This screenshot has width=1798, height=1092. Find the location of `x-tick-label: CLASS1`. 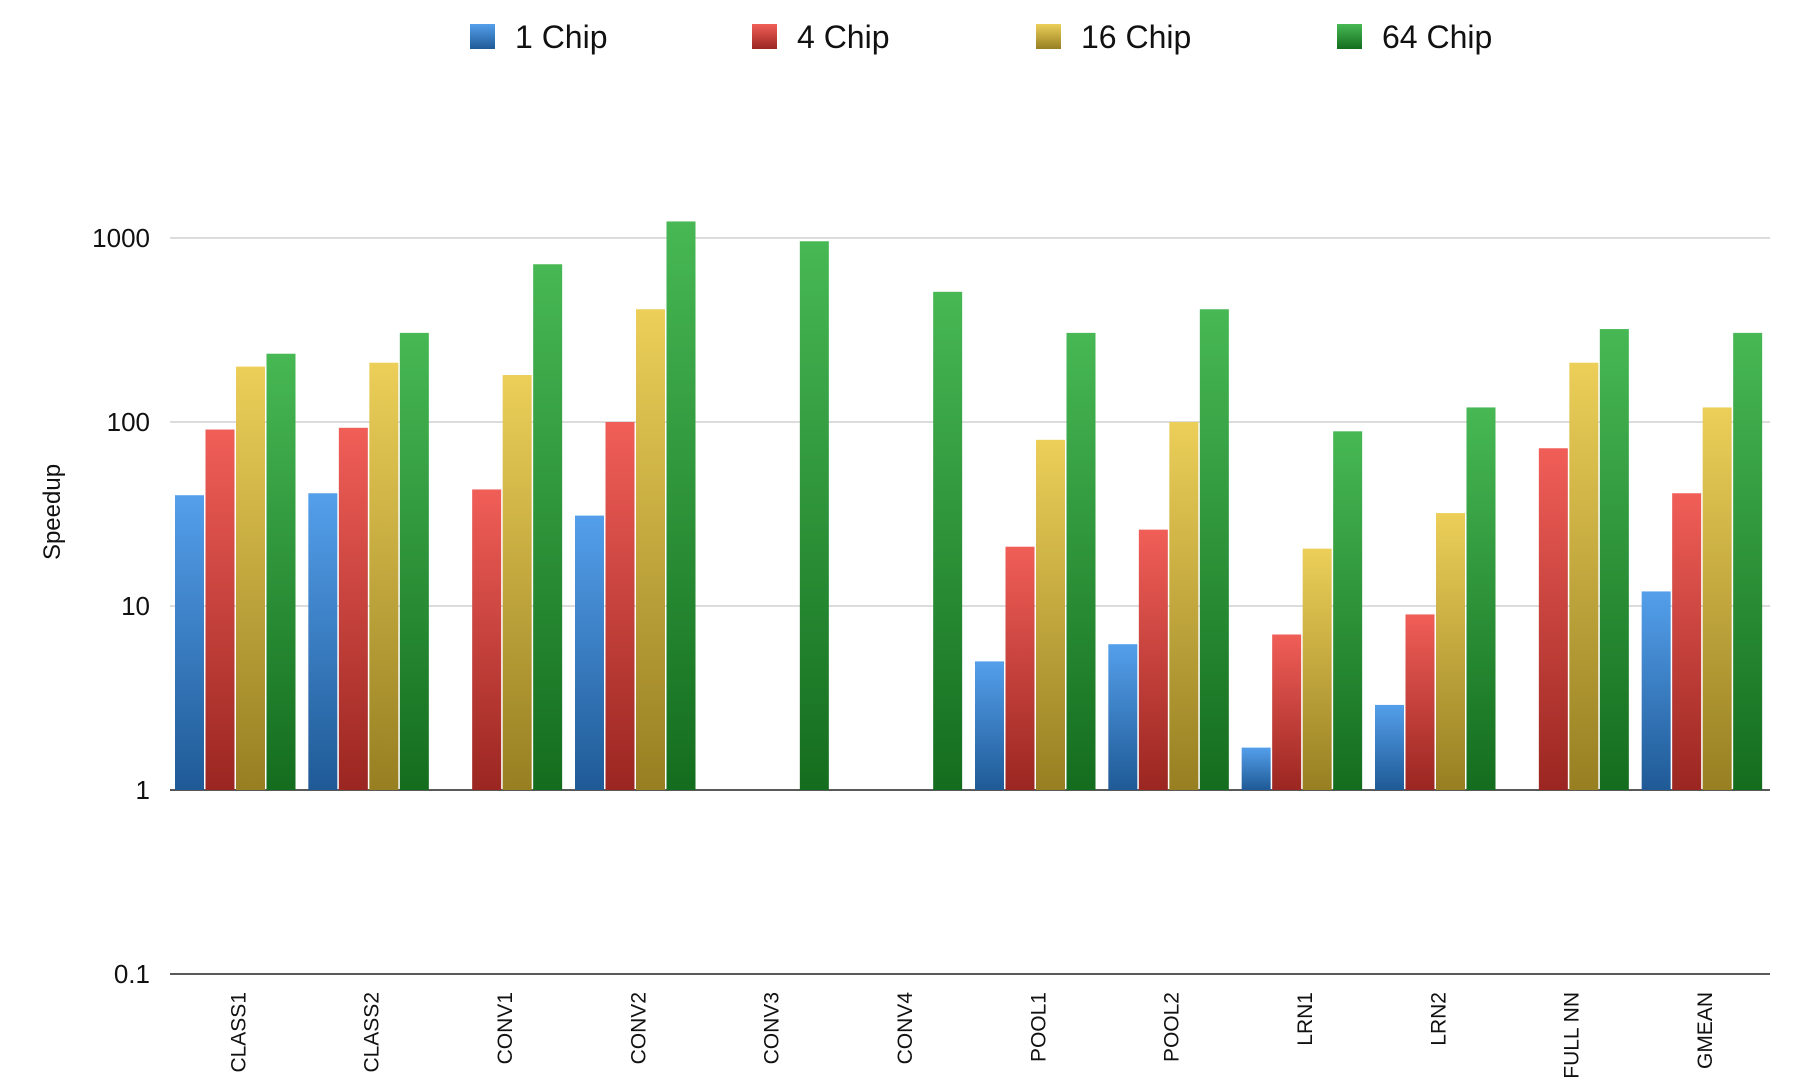

x-tick-label: CLASS1 is located at coordinates (238, 1032).